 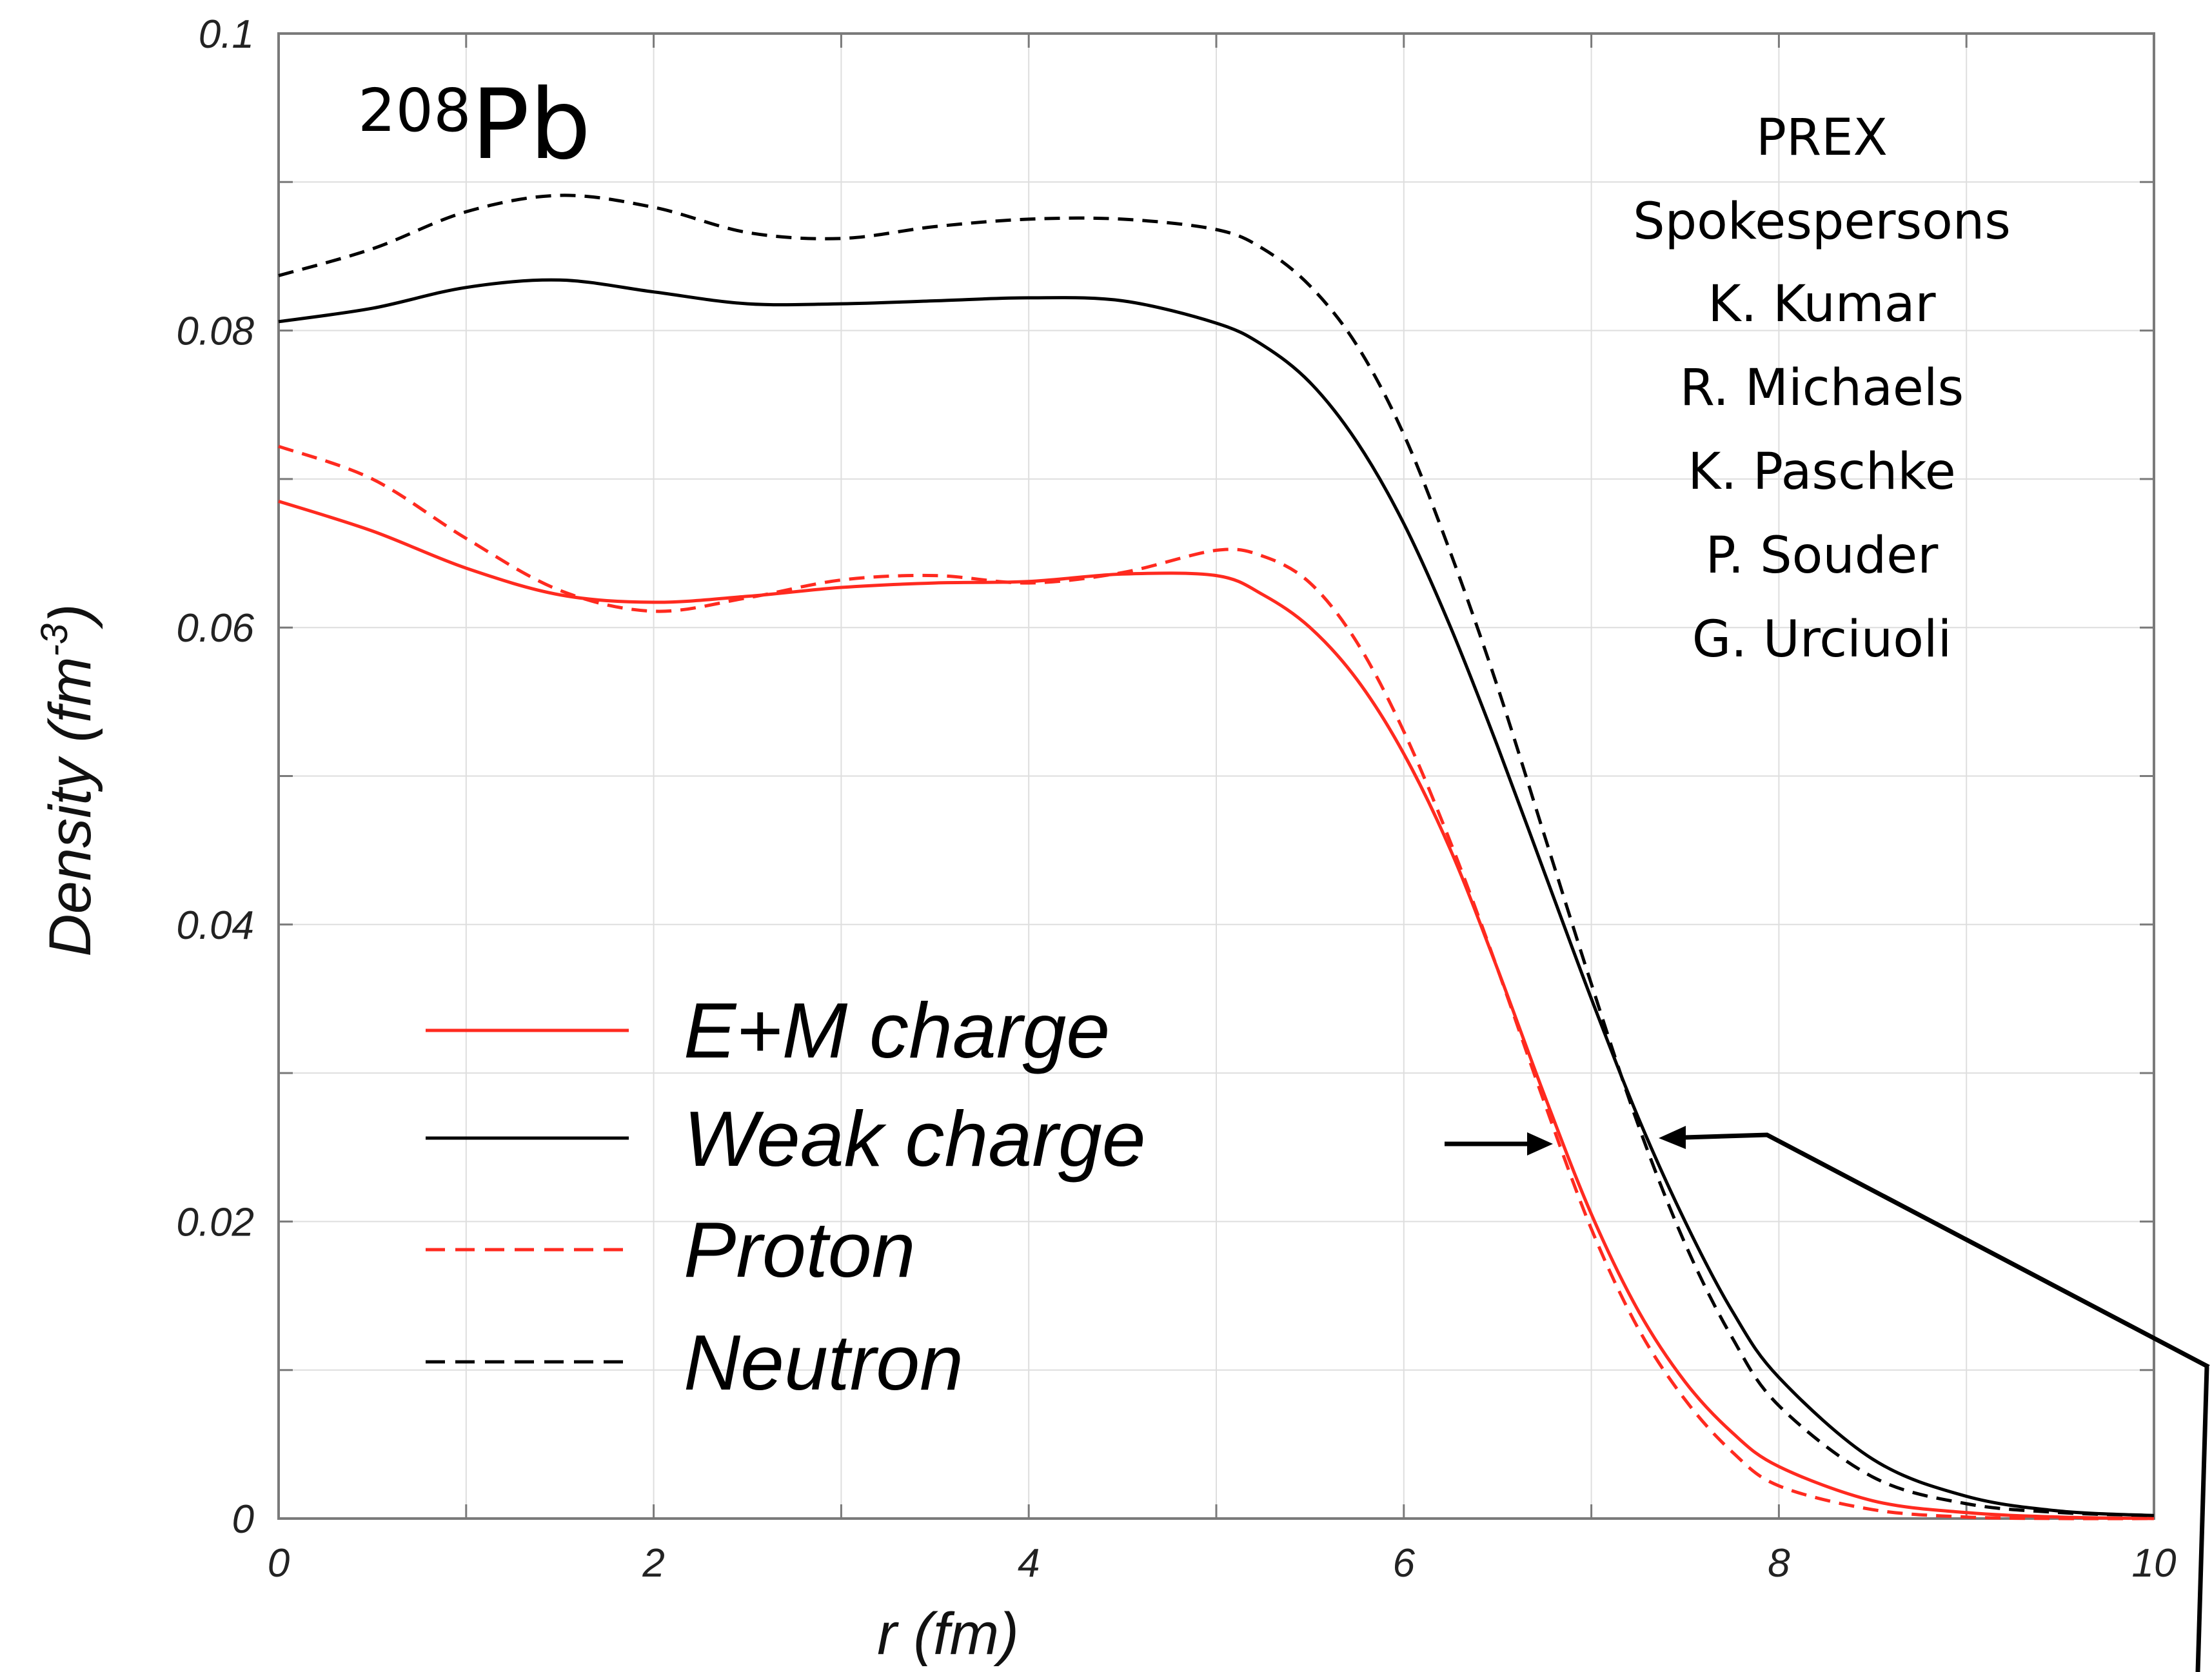 I want to click on legend-label-proton: Proton, so click(x=799, y=1249).